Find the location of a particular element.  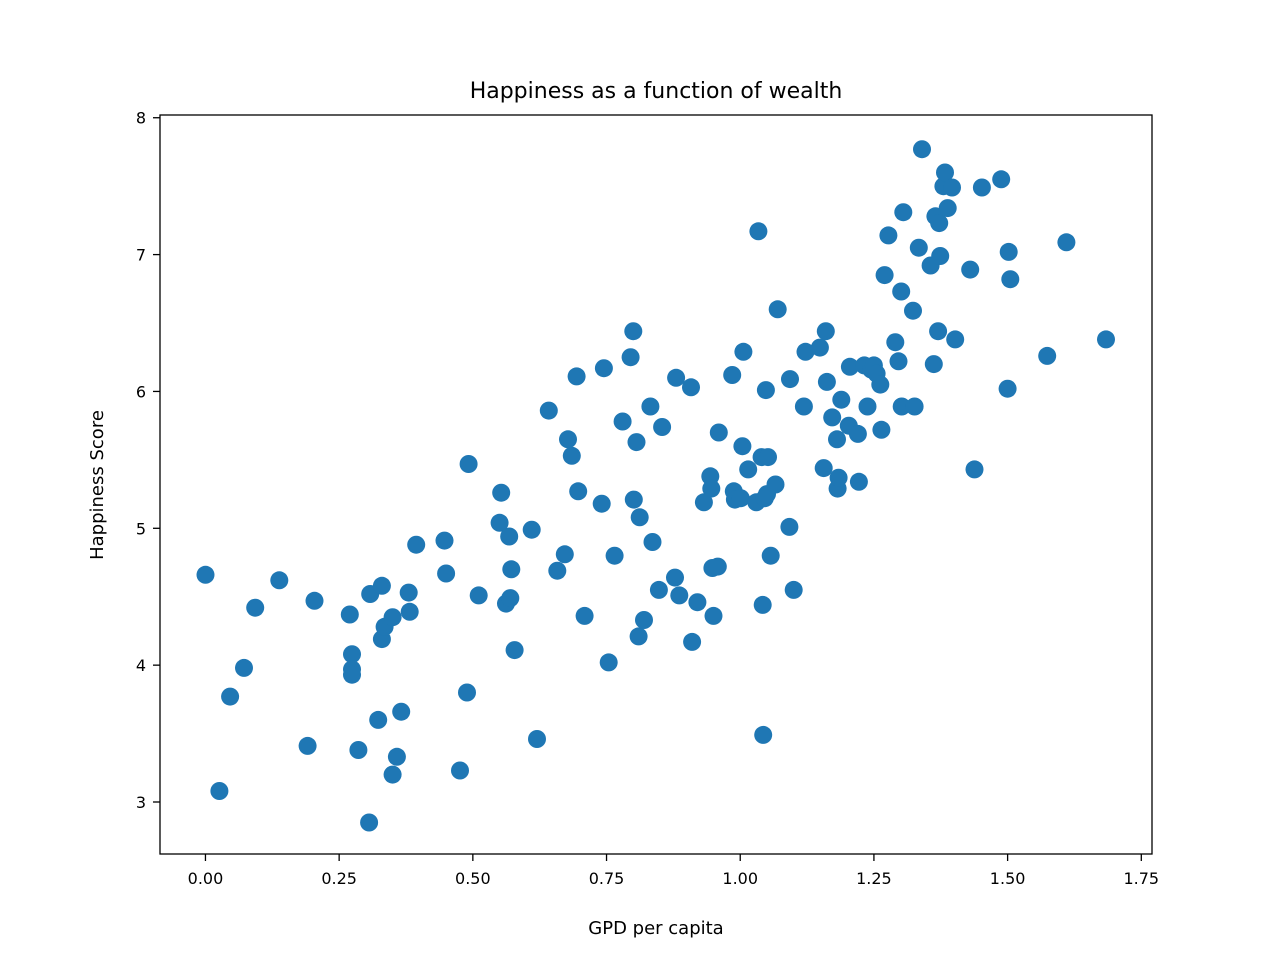

x-axis: 0.00 0.25 0.50 0.75 1.00 1.25 1.50 1.75 is located at coordinates (673, 871).